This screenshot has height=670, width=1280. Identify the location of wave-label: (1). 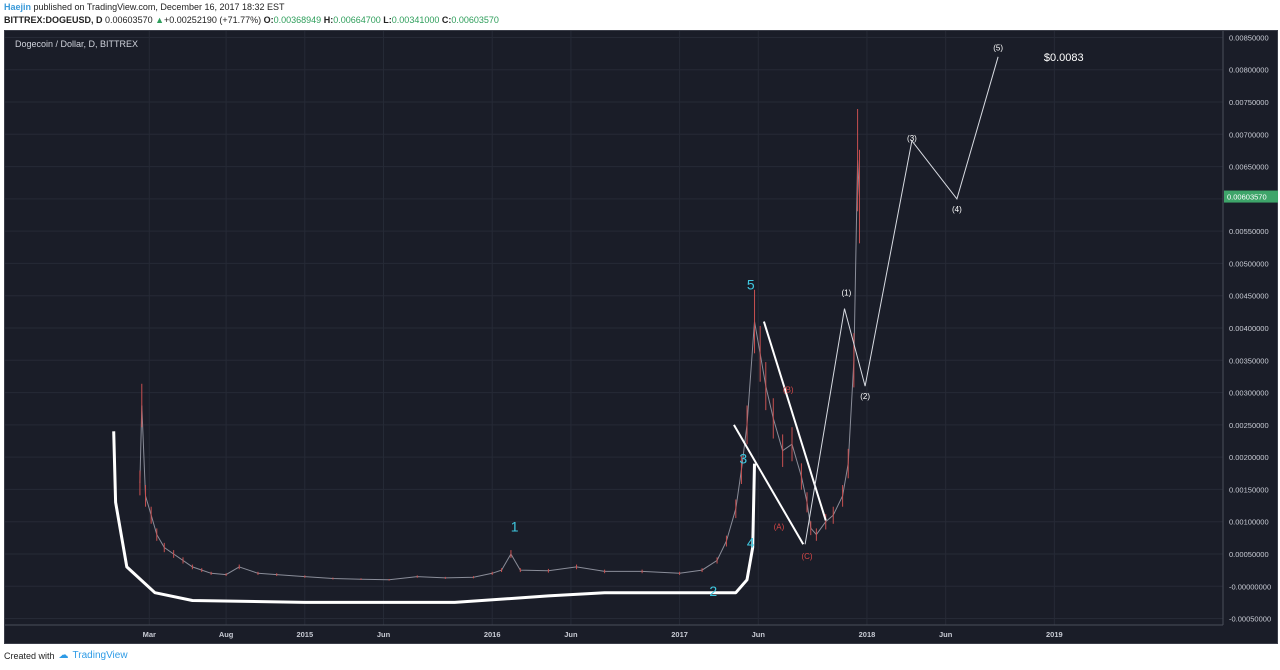
(846, 293).